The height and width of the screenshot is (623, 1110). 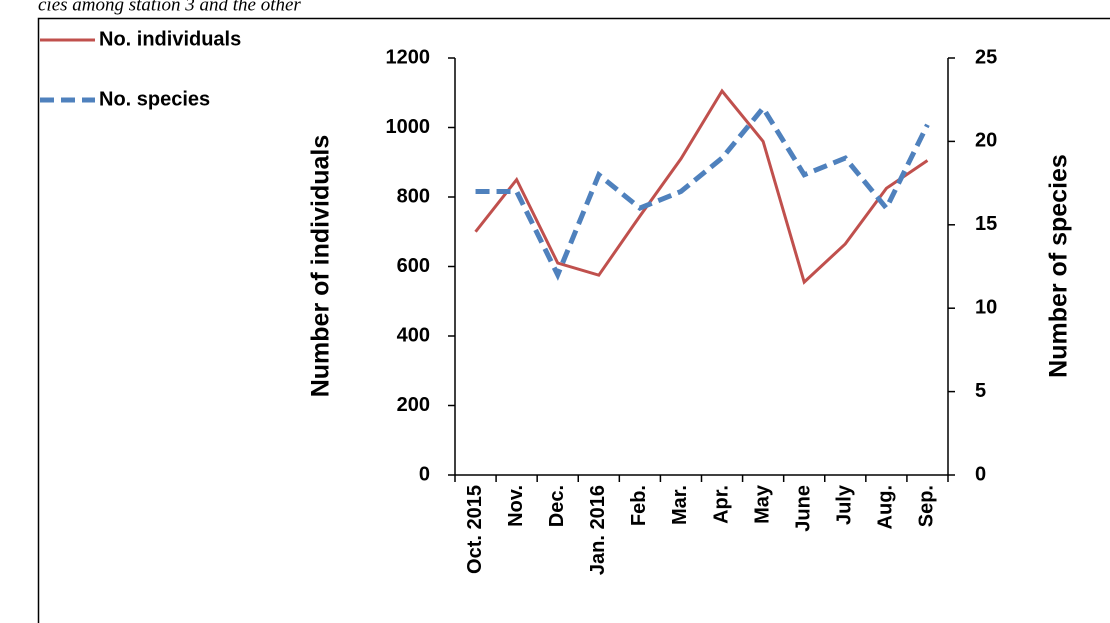 What do you see at coordinates (408, 57) in the screenshot?
I see `y-tick-label: 1200` at bounding box center [408, 57].